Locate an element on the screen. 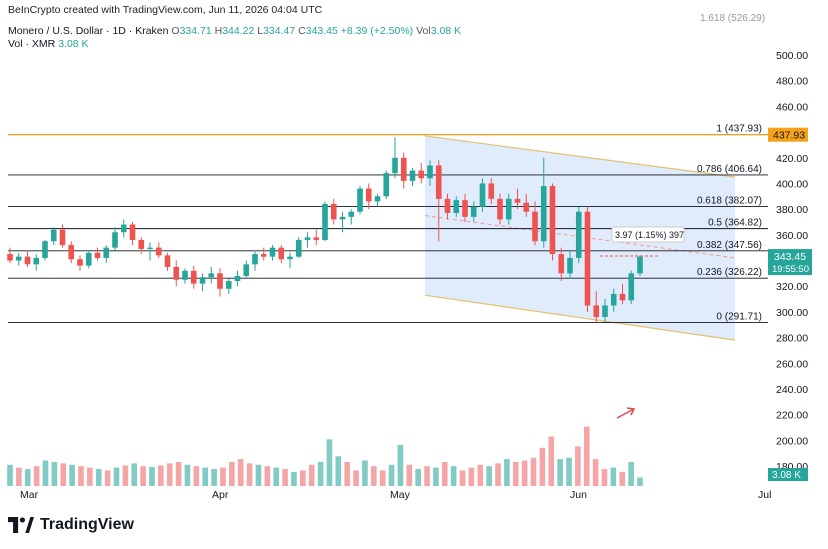  change-value: +8.39 (+2.50%) is located at coordinates (377, 31).